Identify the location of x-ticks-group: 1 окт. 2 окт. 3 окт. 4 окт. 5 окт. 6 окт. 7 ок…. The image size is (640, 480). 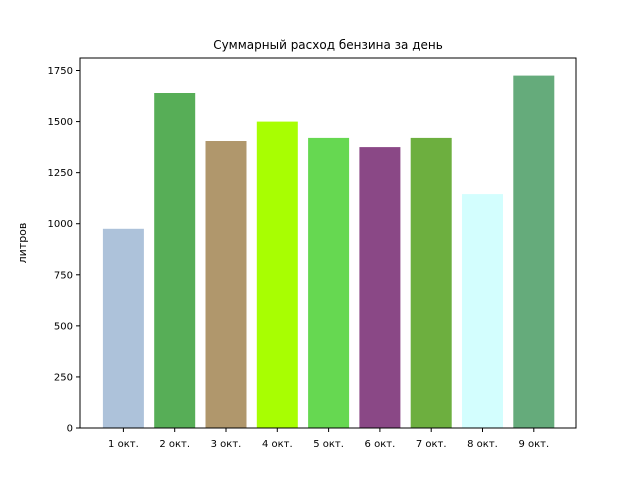
(328, 439).